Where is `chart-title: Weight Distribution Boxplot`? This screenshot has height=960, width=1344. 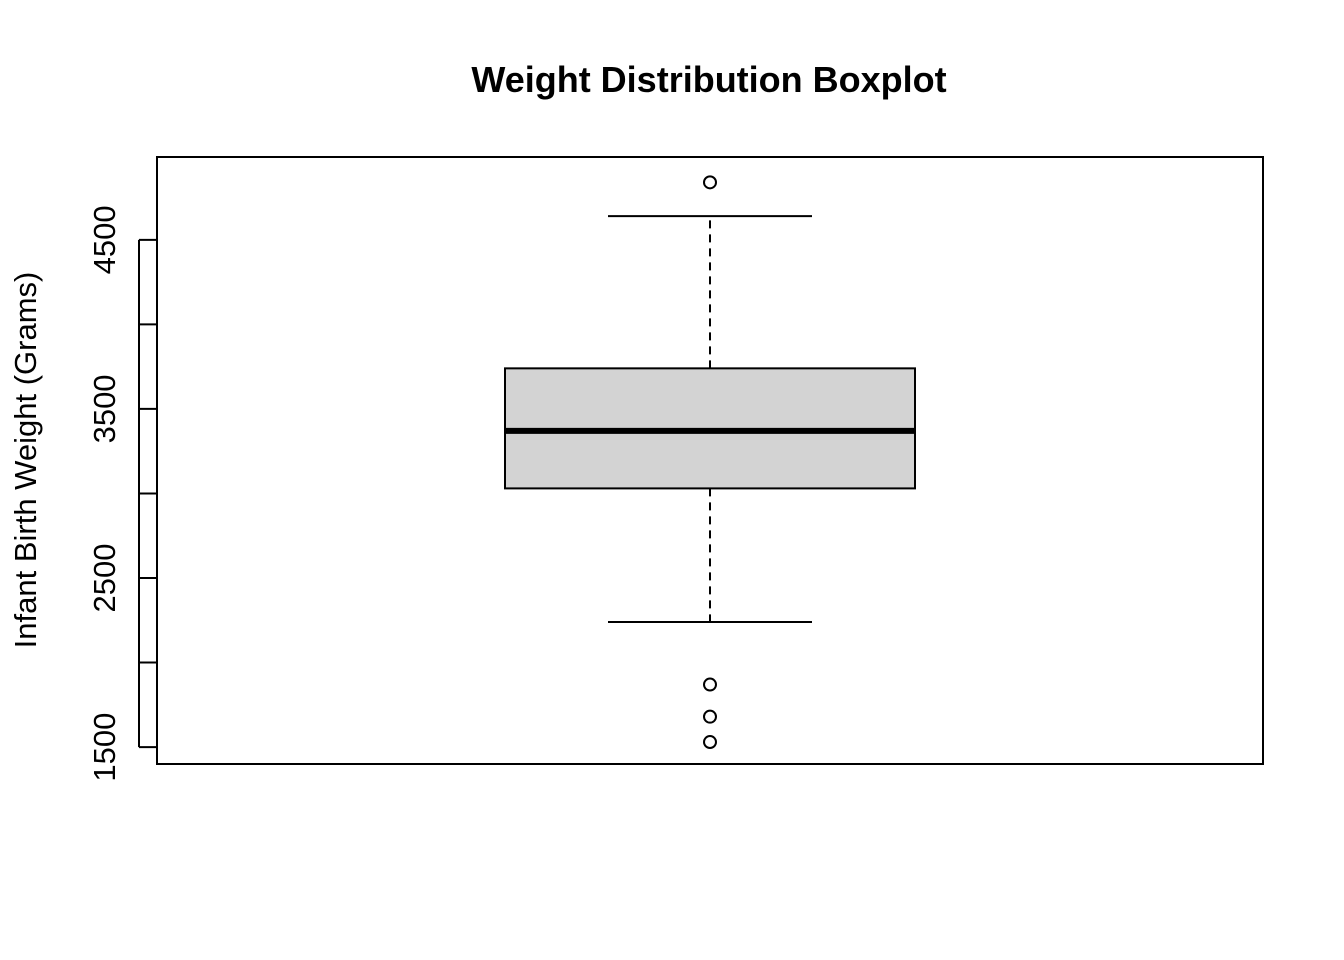
chart-title: Weight Distribution Boxplot is located at coordinates (708, 79).